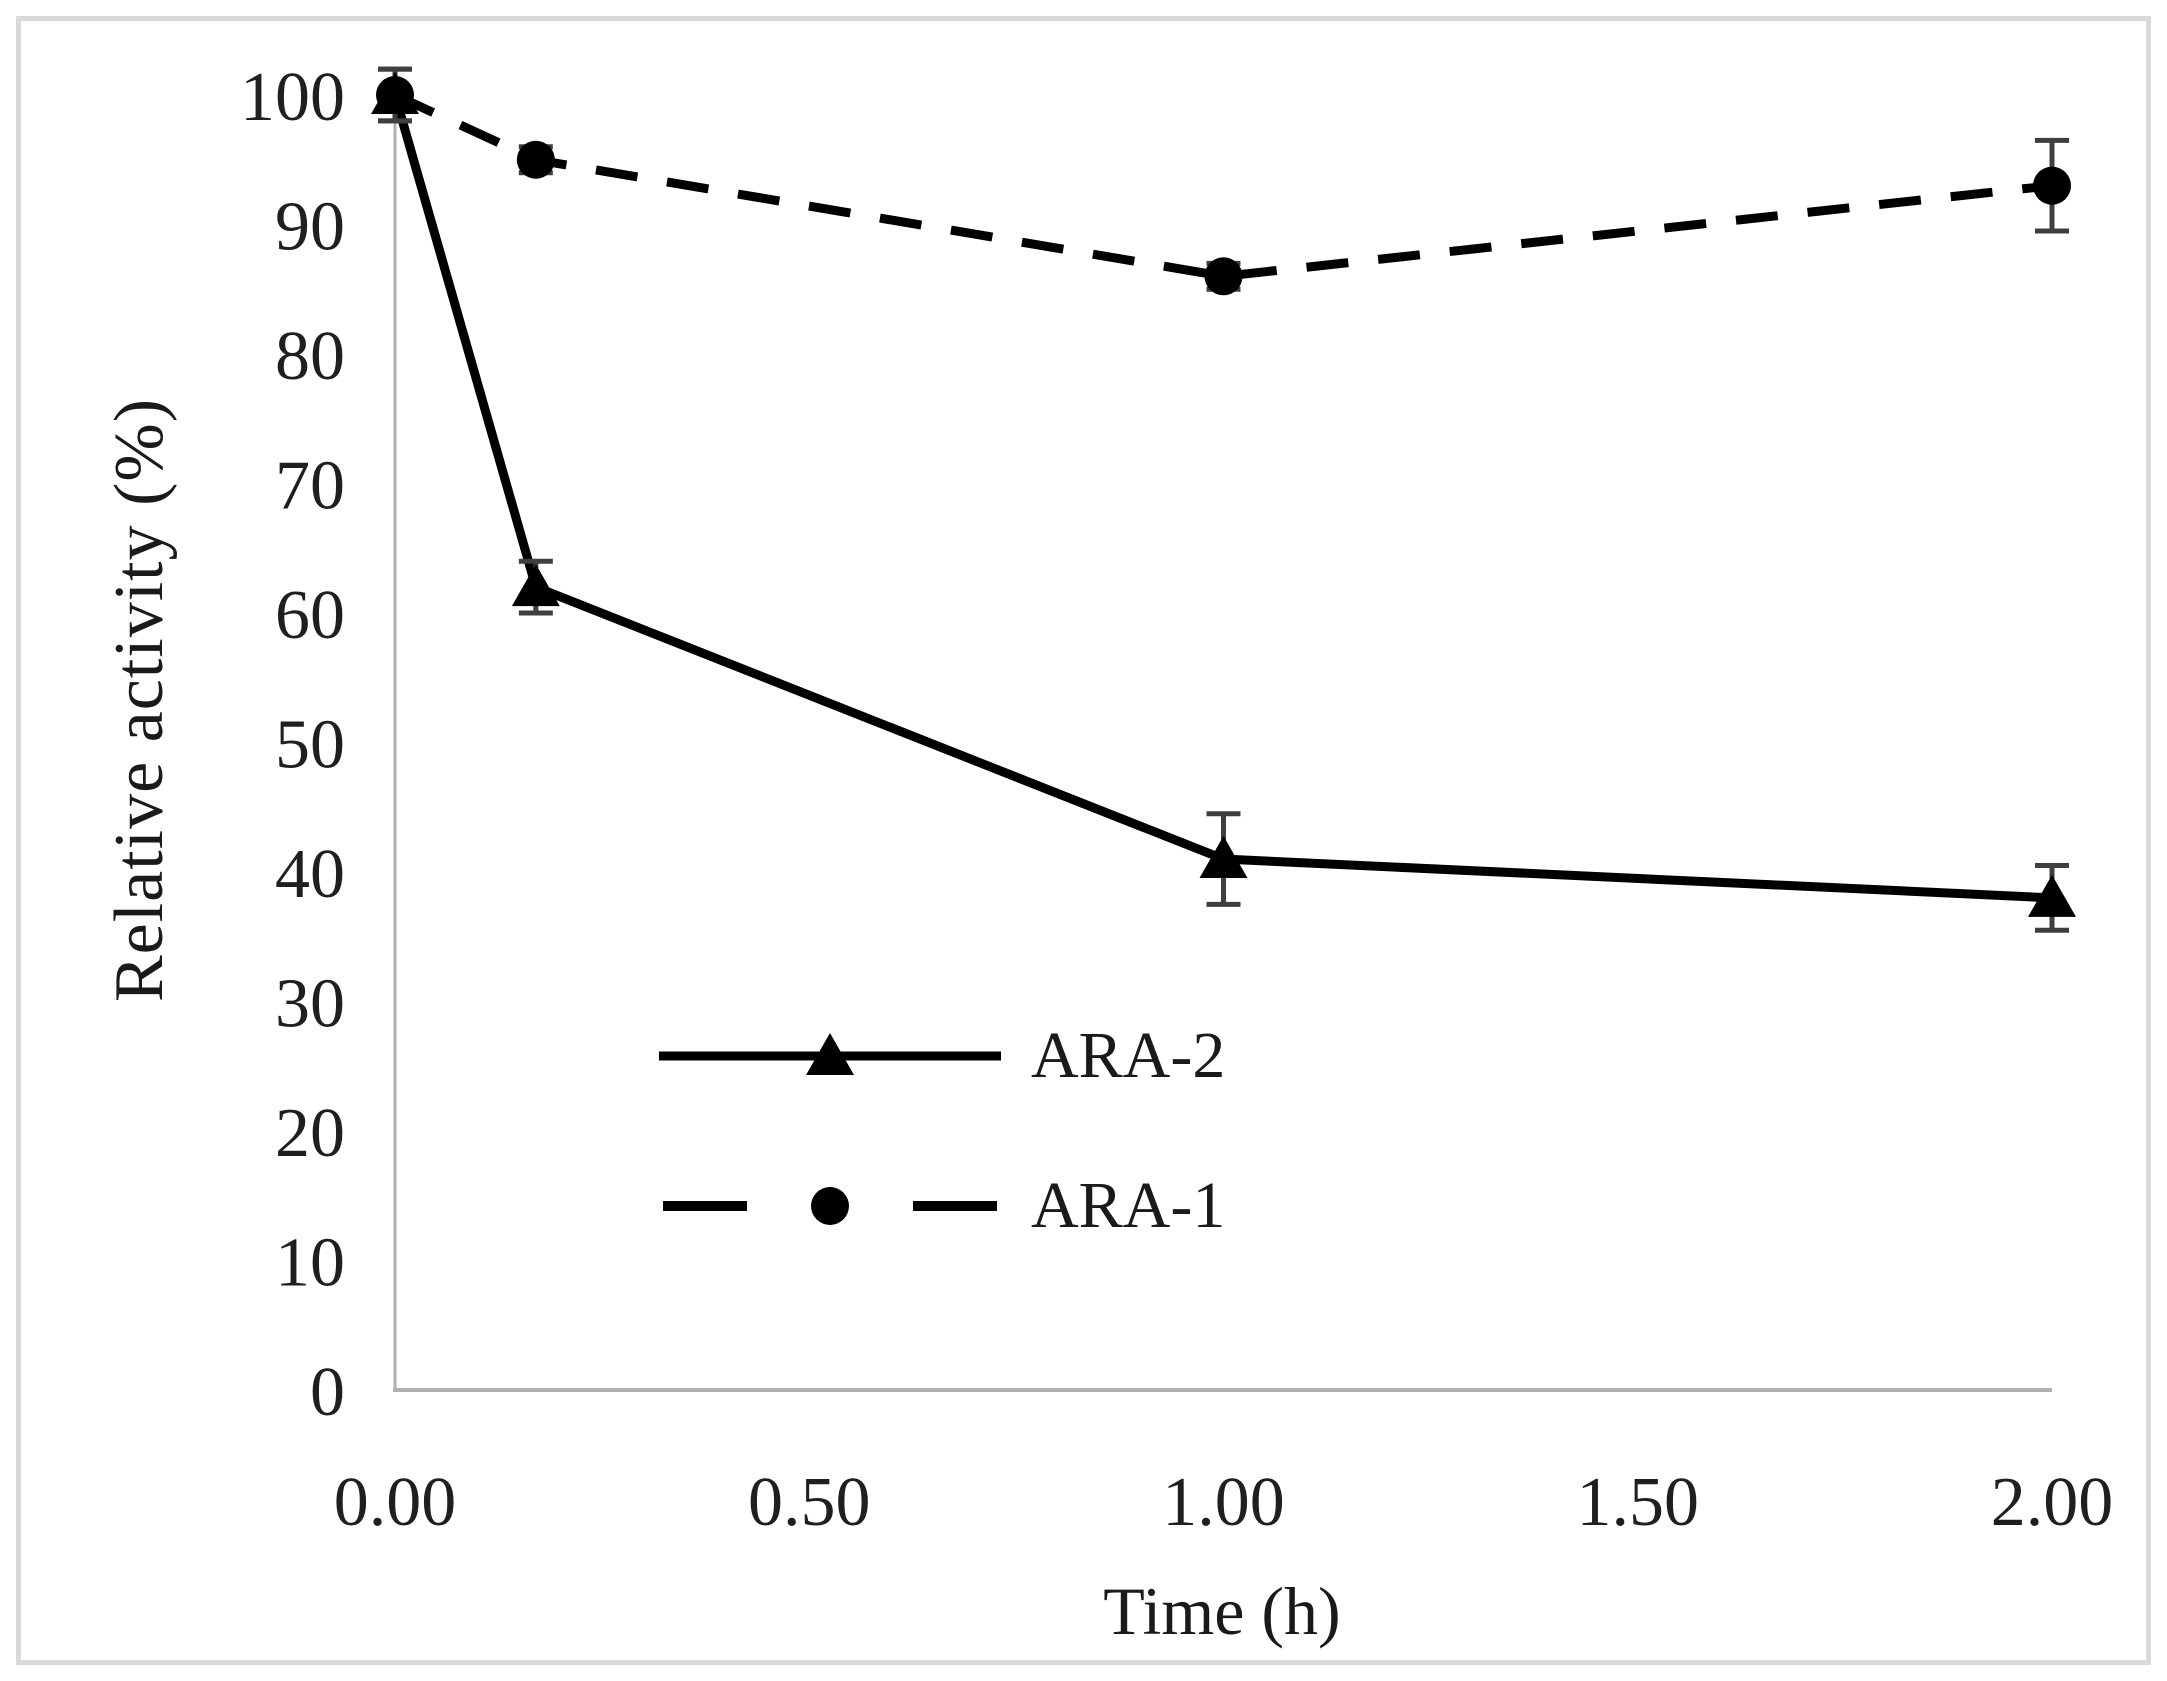 The width and height of the screenshot is (2167, 1681). I want to click on legend-label-ara-1: ARA-1, so click(1128, 1205).